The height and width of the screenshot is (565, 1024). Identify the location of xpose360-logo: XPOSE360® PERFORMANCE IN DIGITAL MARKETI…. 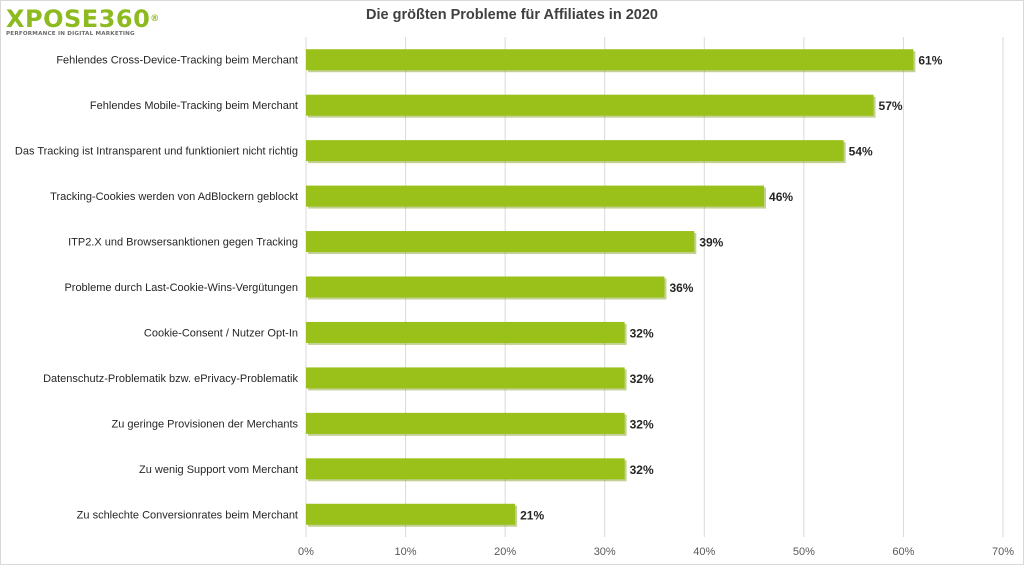
(83, 21).